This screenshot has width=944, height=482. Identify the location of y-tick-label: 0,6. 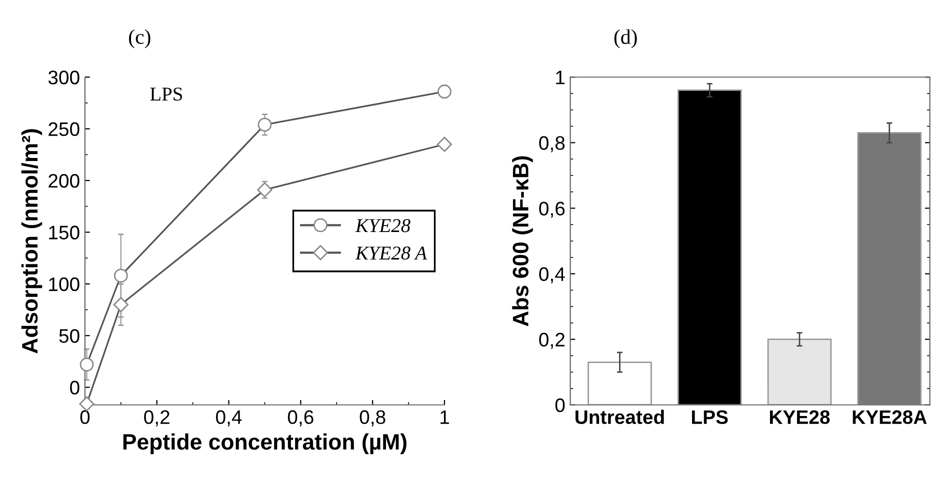
(552, 210).